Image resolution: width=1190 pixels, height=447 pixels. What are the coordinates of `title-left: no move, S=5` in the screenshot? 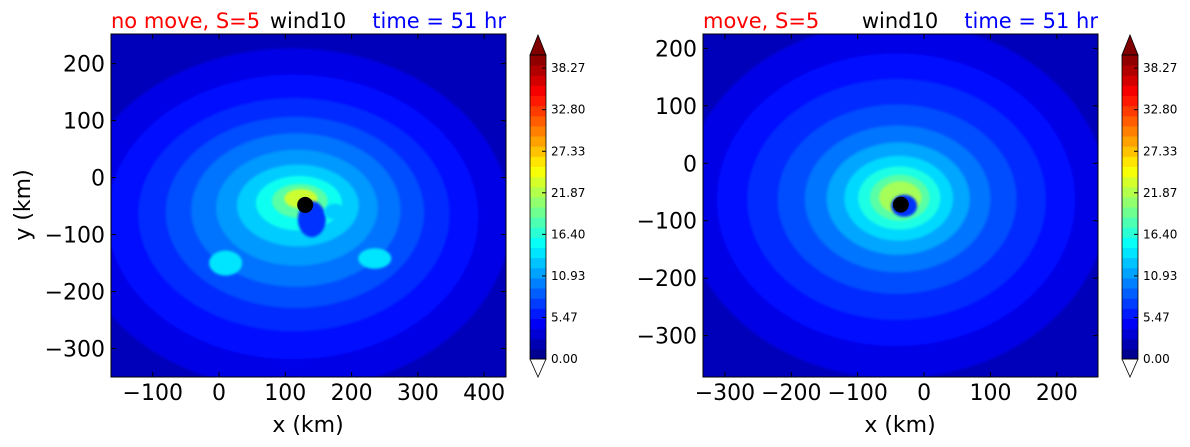 It's located at (185, 21).